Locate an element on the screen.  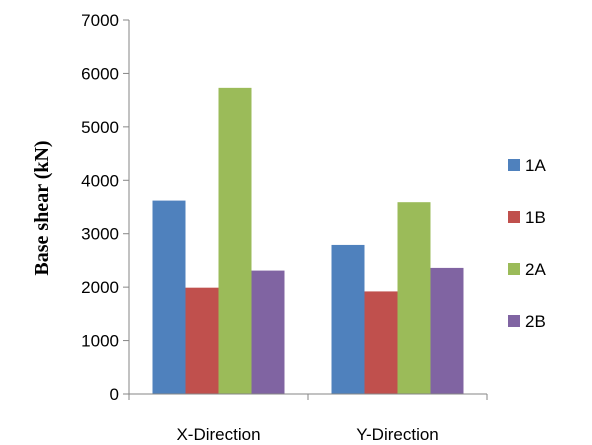
y-tick-label: 0 is located at coordinates (114, 394).